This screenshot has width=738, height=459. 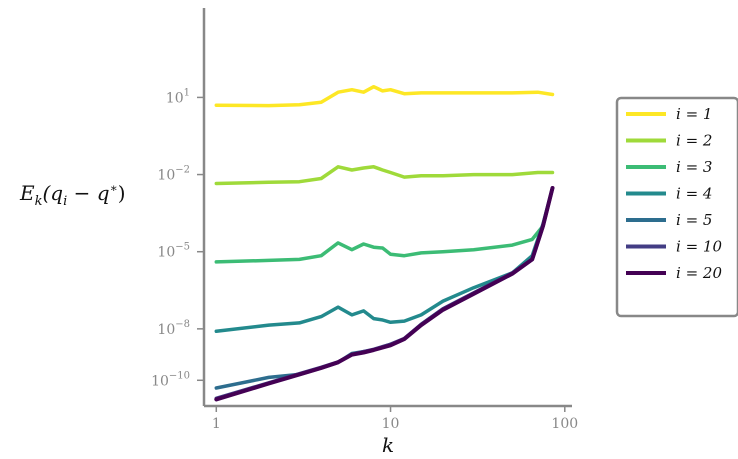 What do you see at coordinates (694, 141) in the screenshot?
I see `legend-label: i = 2` at bounding box center [694, 141].